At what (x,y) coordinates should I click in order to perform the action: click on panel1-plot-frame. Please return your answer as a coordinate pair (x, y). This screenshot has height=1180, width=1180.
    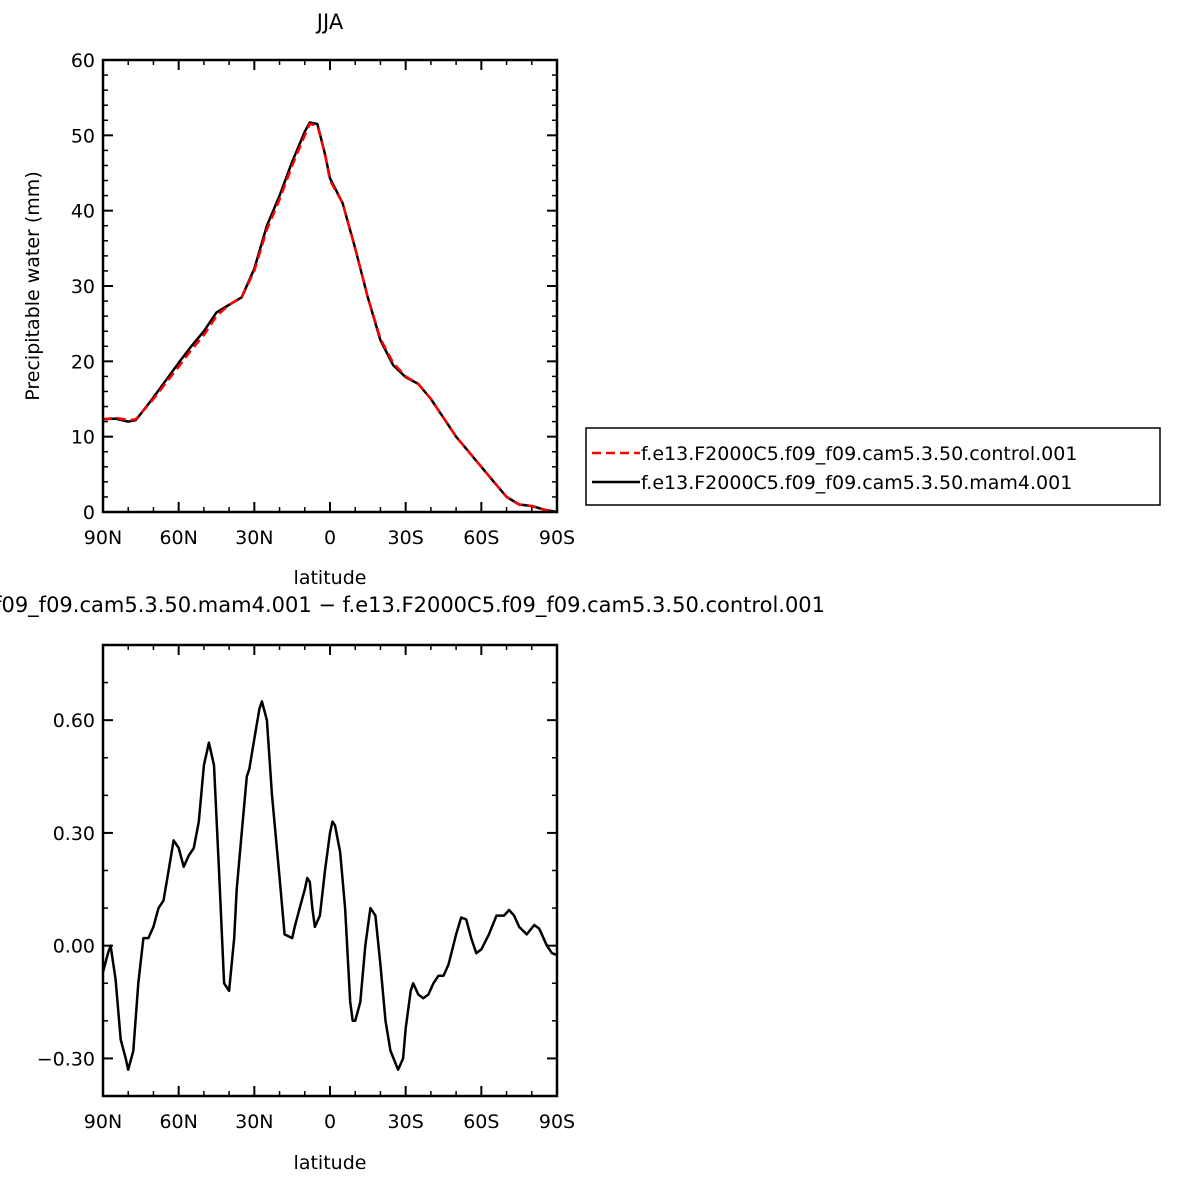
    Looking at the image, I should click on (330, 286).